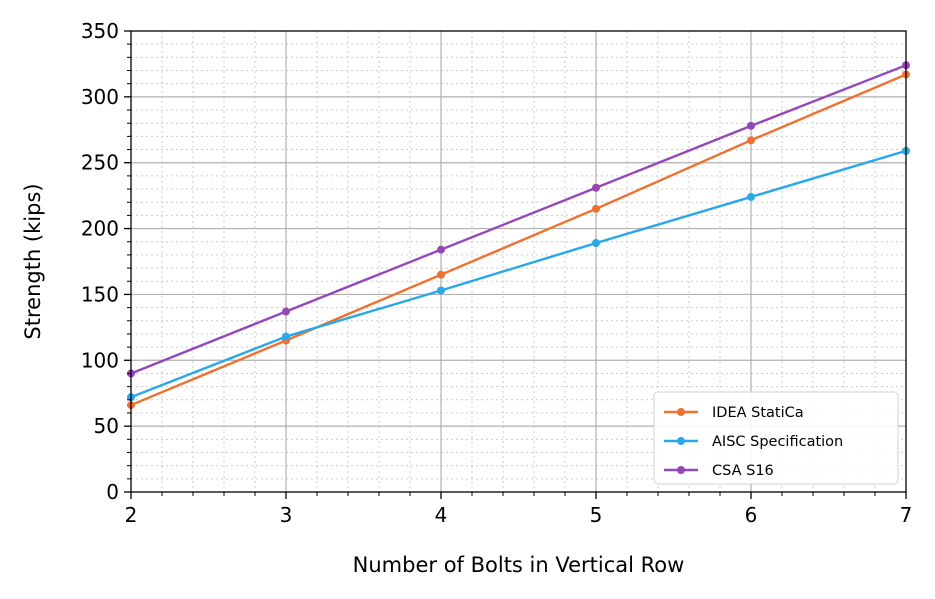 The image size is (935, 599). Describe the element at coordinates (33, 261) in the screenshot. I see `y-axis-label: Strength (kips)` at that location.